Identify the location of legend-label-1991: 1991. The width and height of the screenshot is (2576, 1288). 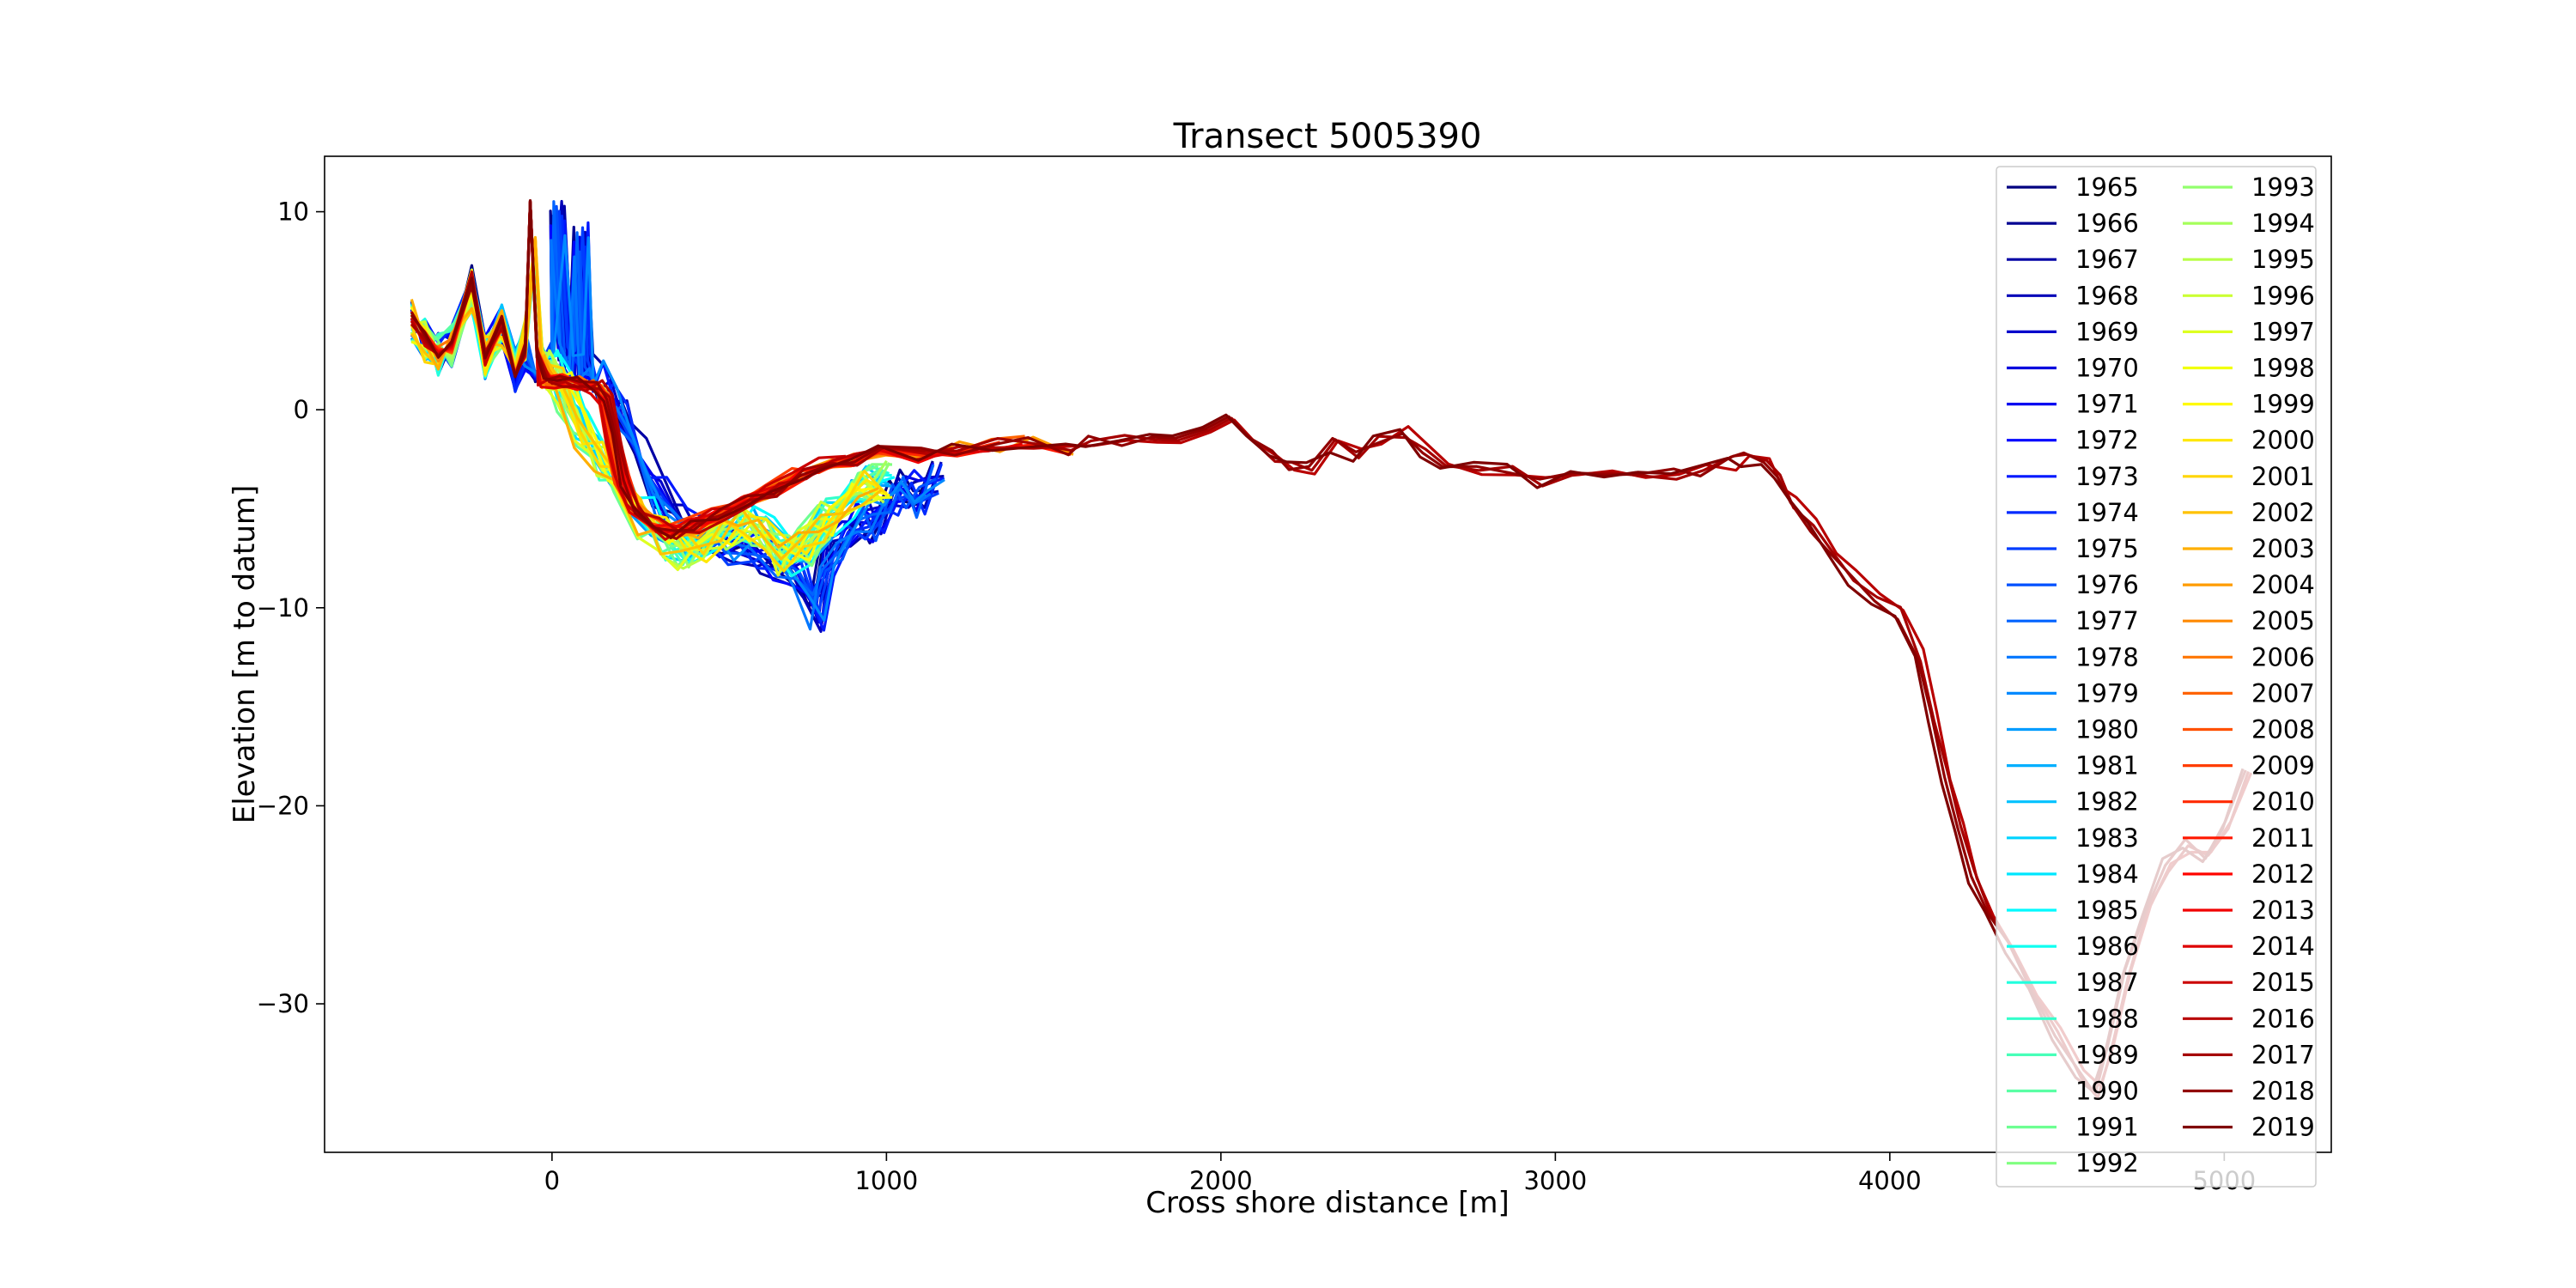
(2107, 1127).